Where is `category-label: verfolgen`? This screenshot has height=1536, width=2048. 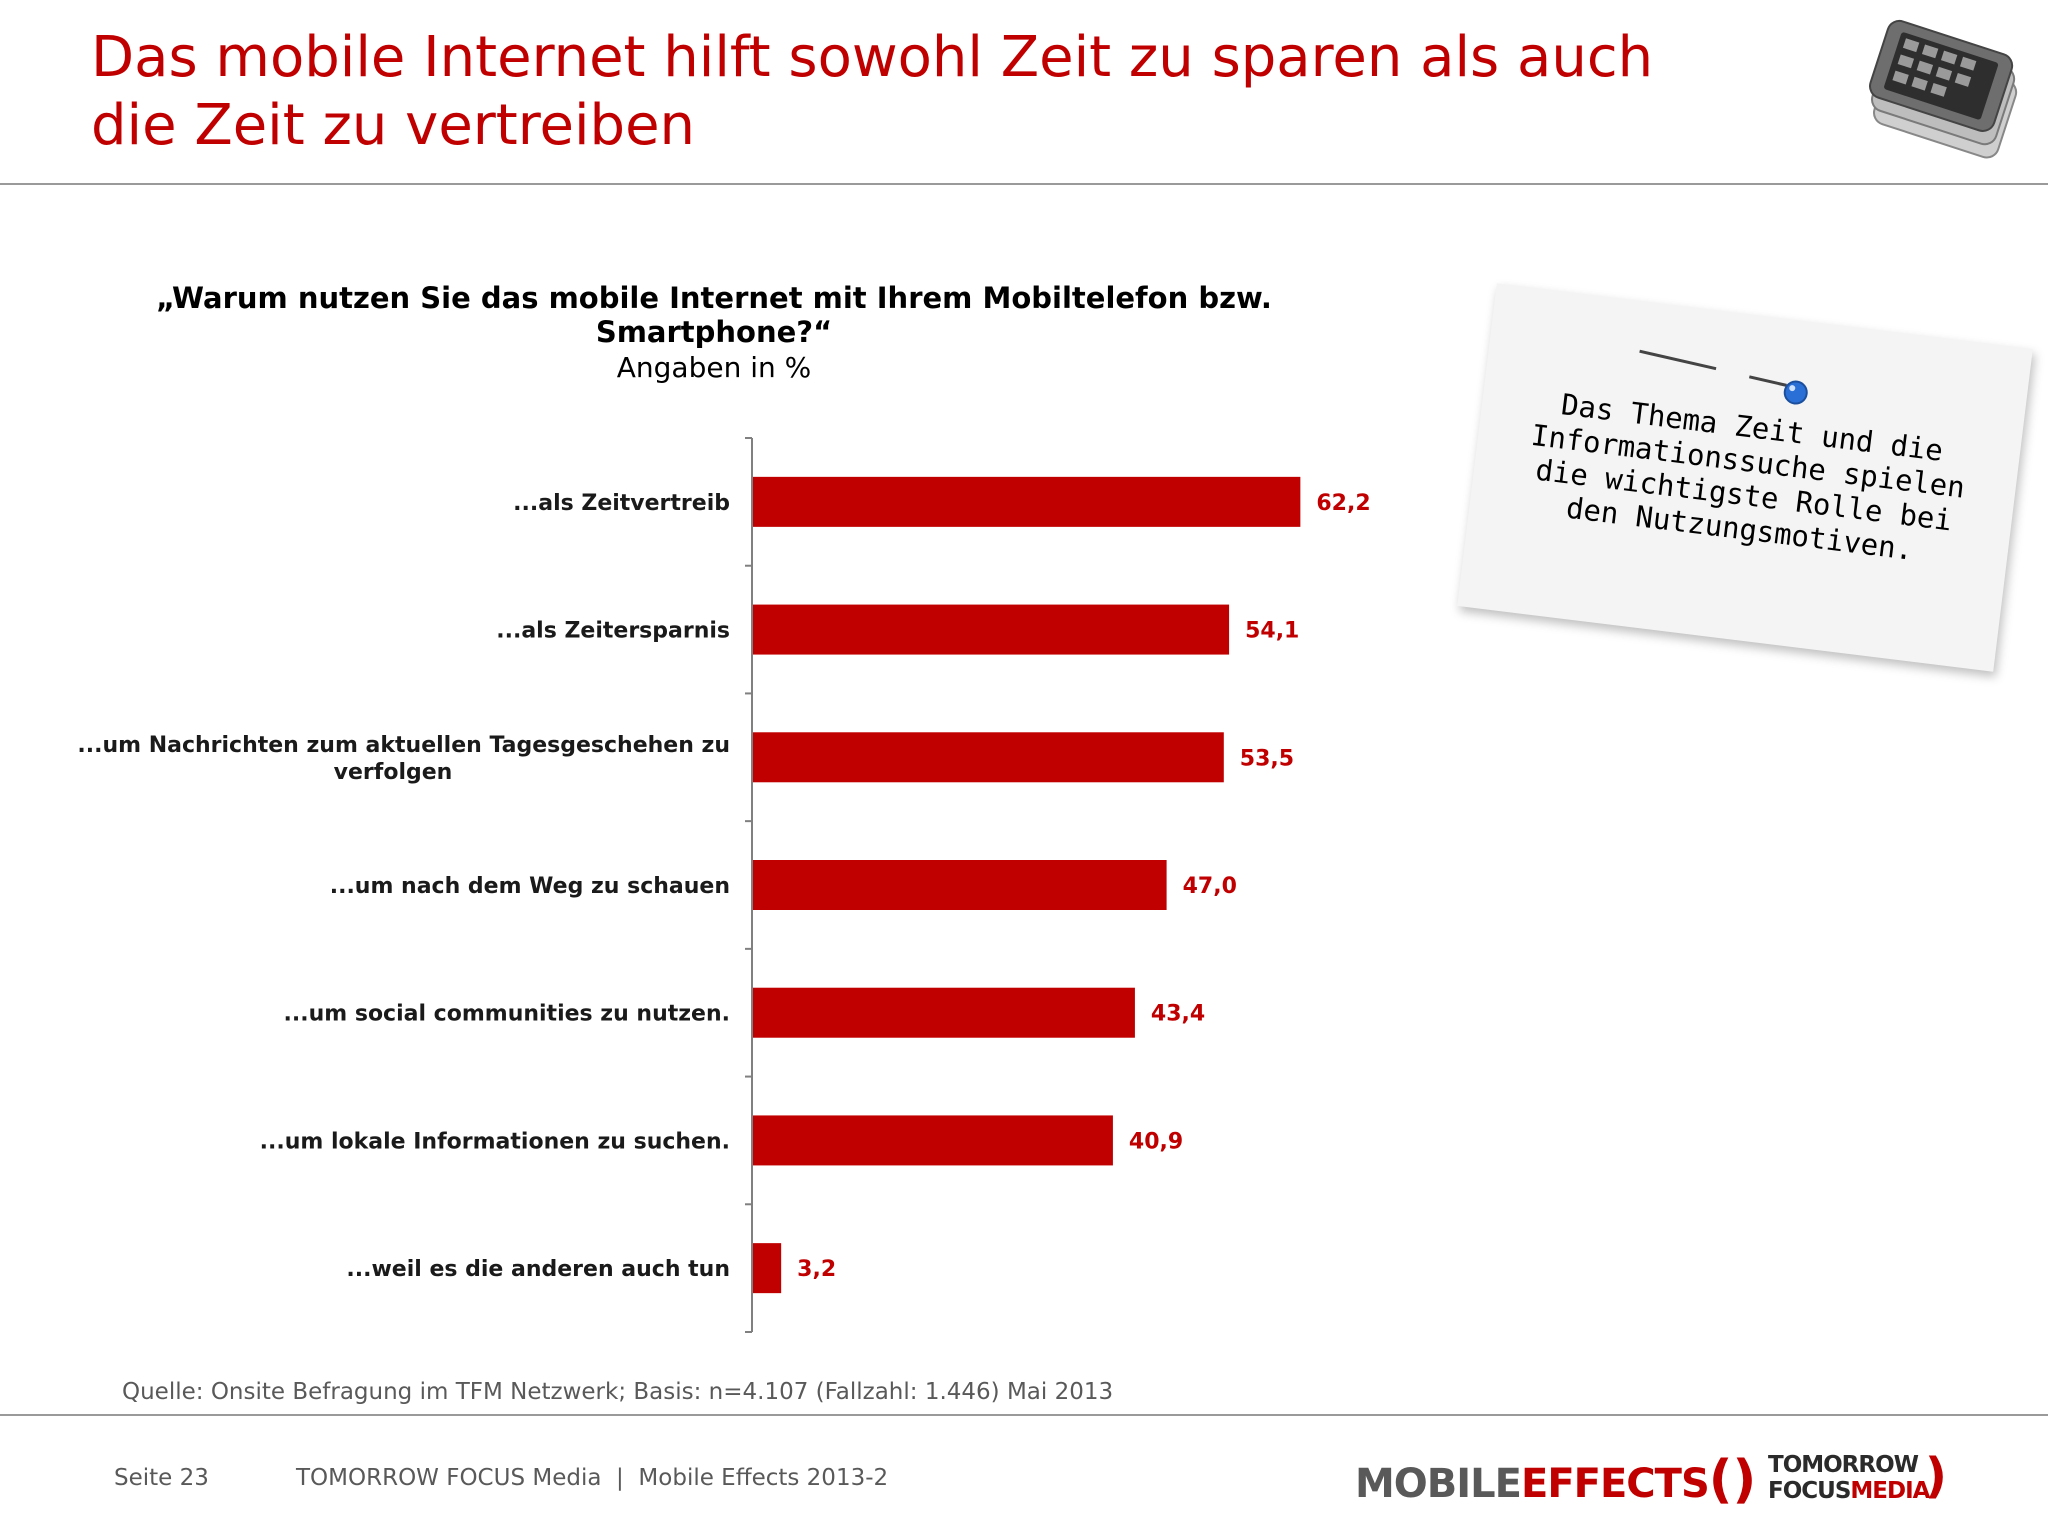
category-label: verfolgen is located at coordinates (393, 772).